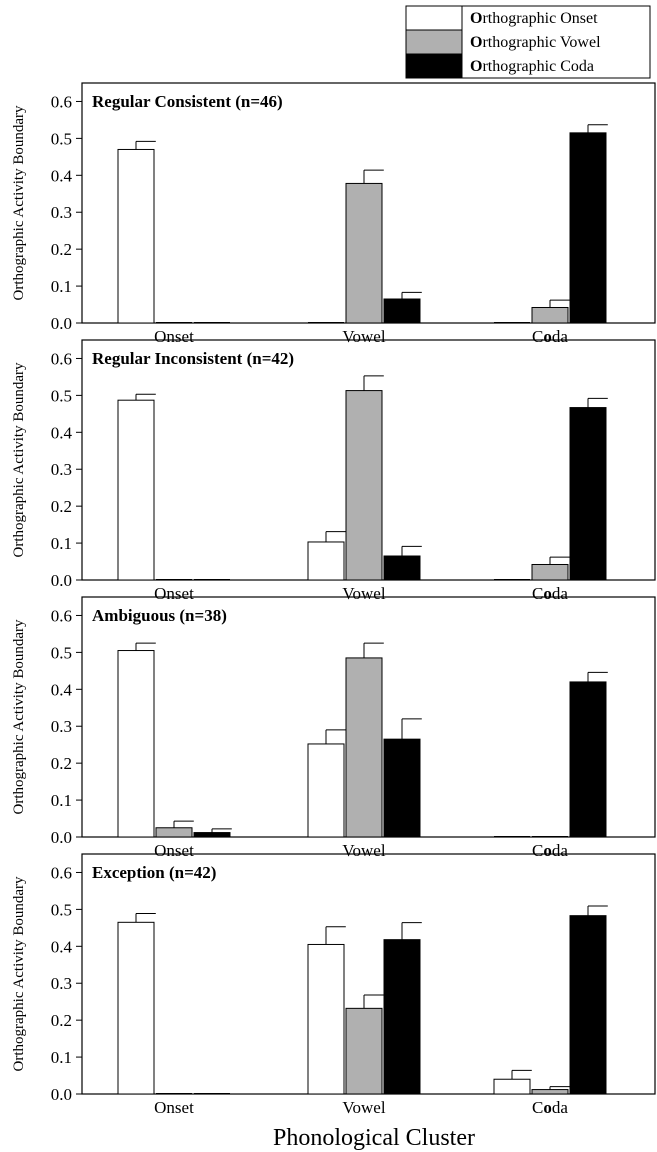 This screenshot has width=657, height=1152. I want to click on legend-entry: Orthographic Onset, so click(534, 18).